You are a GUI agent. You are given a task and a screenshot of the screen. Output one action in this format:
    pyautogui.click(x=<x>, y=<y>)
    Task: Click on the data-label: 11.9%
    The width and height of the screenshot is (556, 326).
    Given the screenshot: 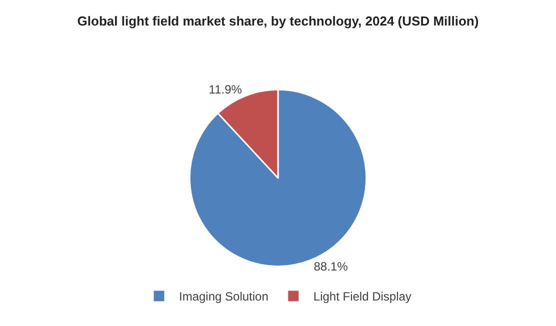 What is the action you would take?
    pyautogui.click(x=225, y=89)
    